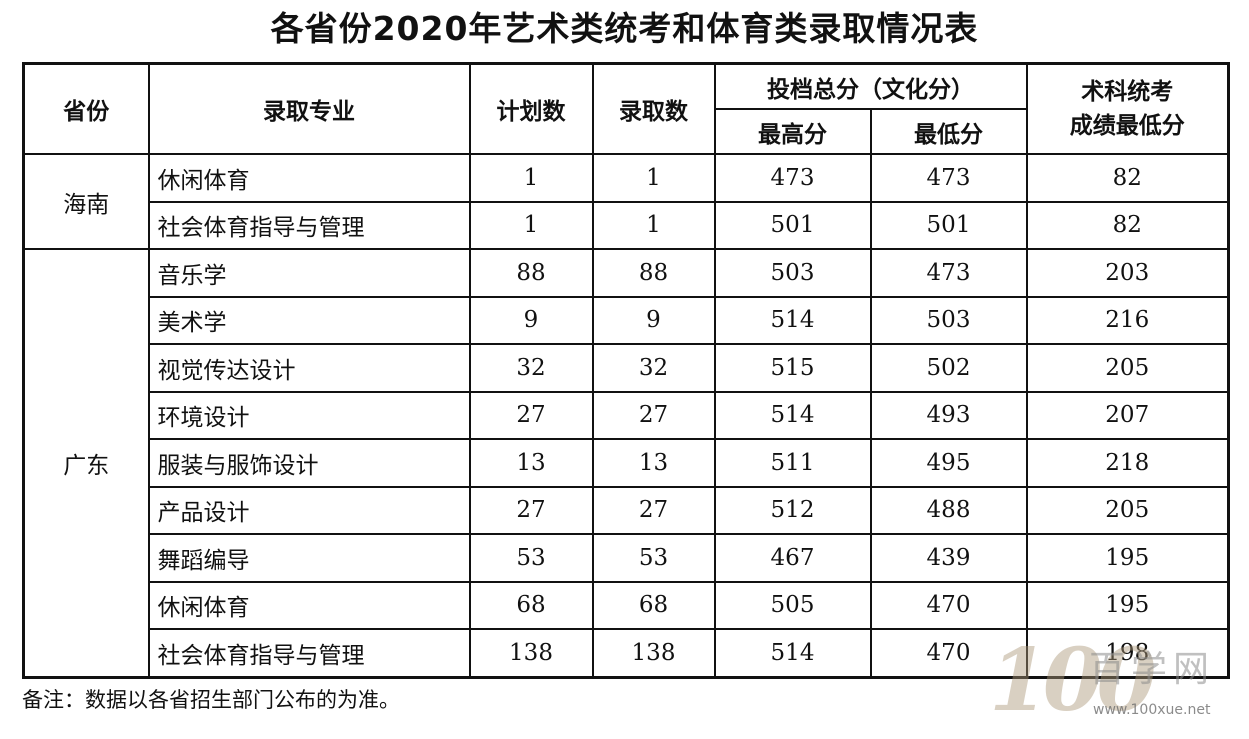  What do you see at coordinates (792, 273) in the screenshot?
I see `score-high-cell: 503` at bounding box center [792, 273].